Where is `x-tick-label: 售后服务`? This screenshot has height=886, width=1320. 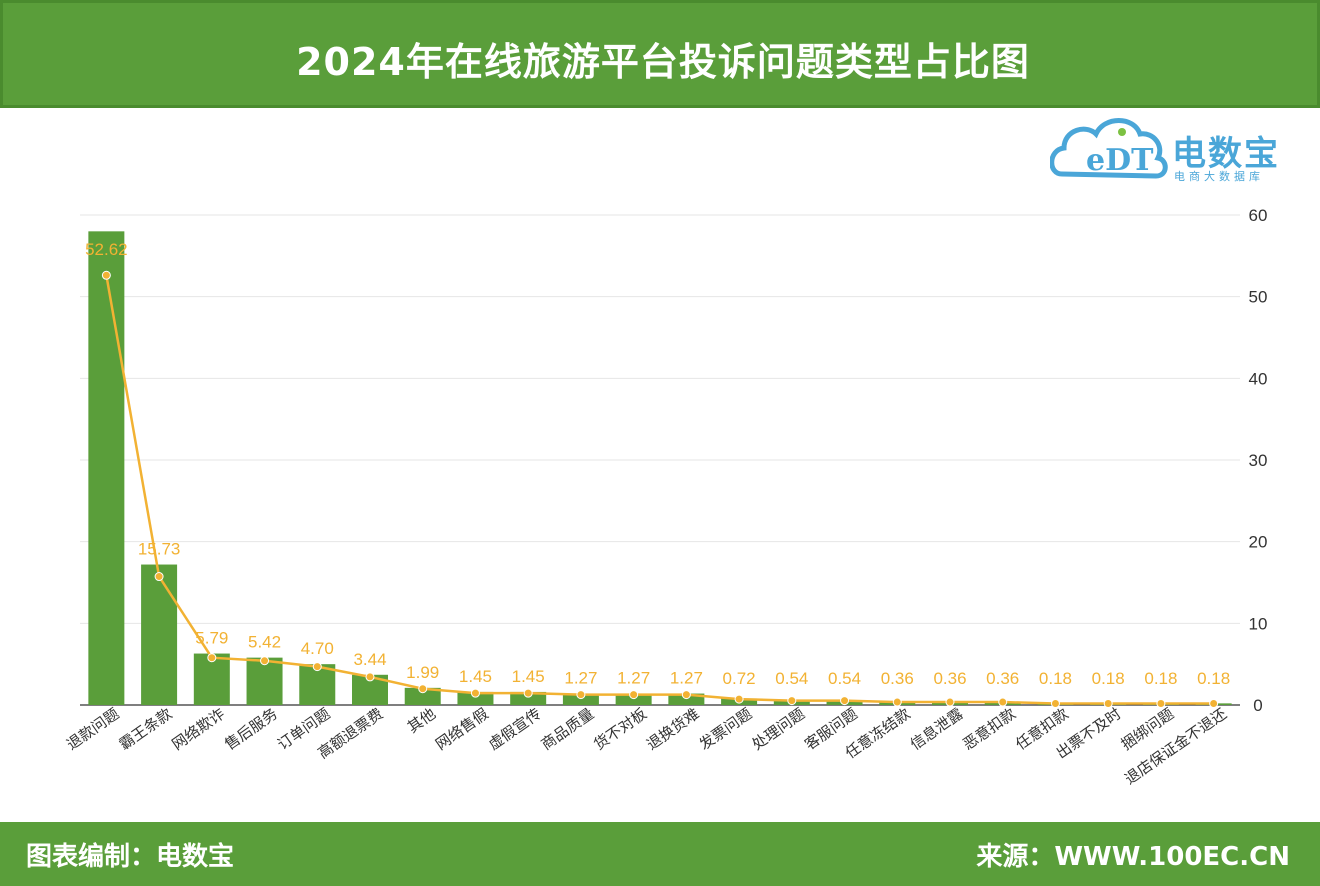 x-tick-label: 售后服务 is located at coordinates (250, 729).